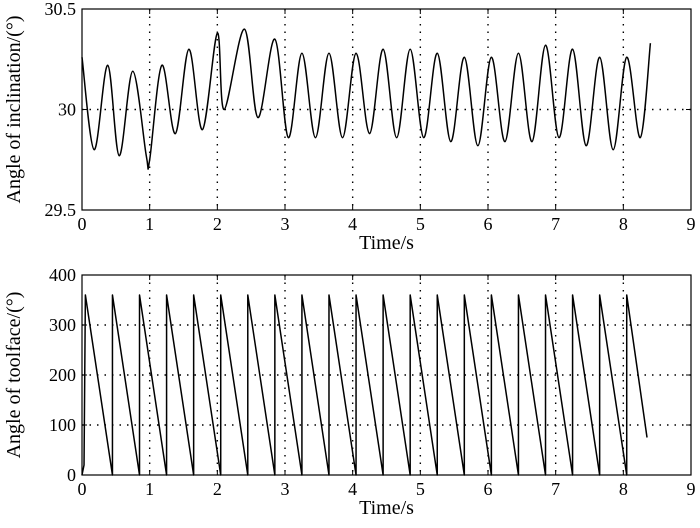 This screenshot has height=528, width=700. I want to click on chart-toolface-xtick-label-3: 3, so click(285, 489).